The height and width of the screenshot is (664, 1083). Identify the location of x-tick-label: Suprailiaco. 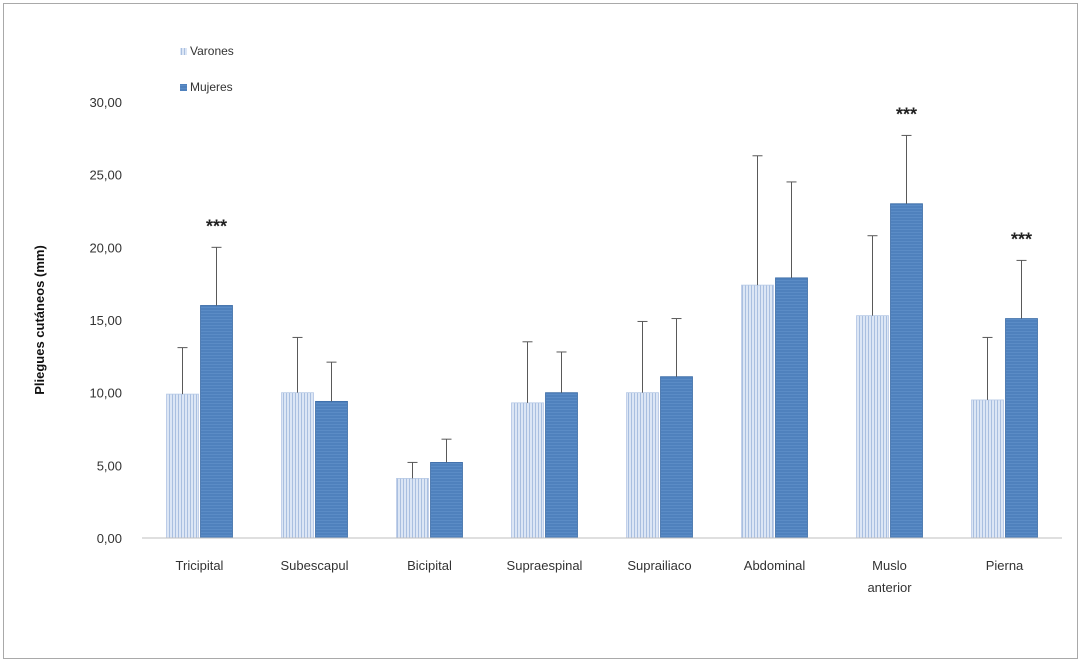
(659, 565).